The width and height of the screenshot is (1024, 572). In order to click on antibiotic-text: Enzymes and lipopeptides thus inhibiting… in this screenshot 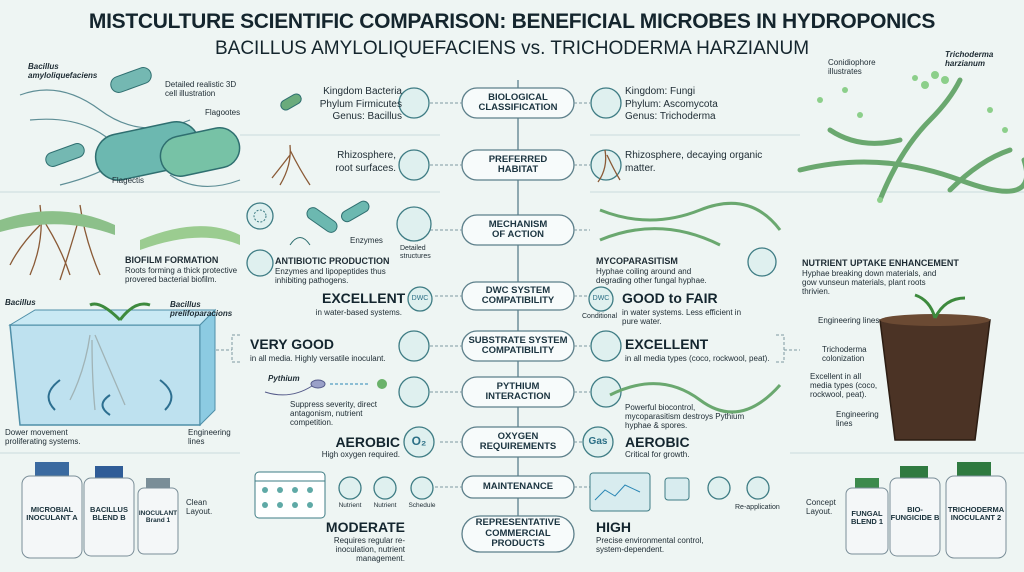, I will do `click(330, 276)`.